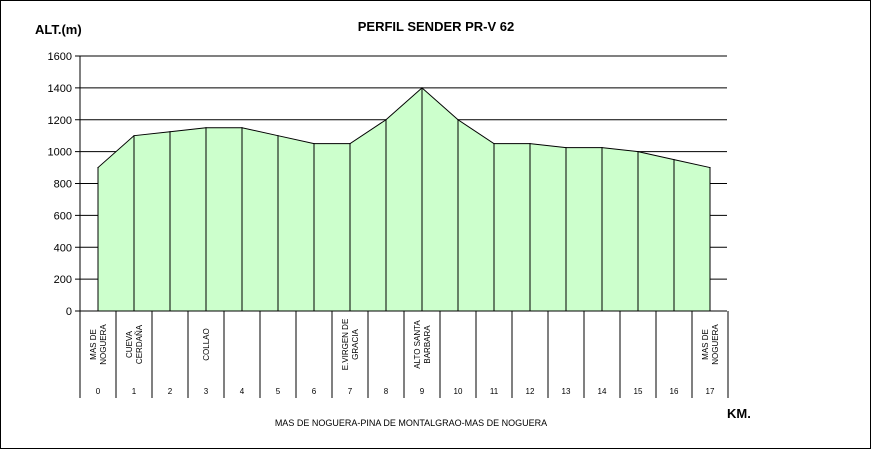 The width and height of the screenshot is (871, 449). What do you see at coordinates (58, 29) in the screenshot?
I see `y-axis-label: ALT.(m)` at bounding box center [58, 29].